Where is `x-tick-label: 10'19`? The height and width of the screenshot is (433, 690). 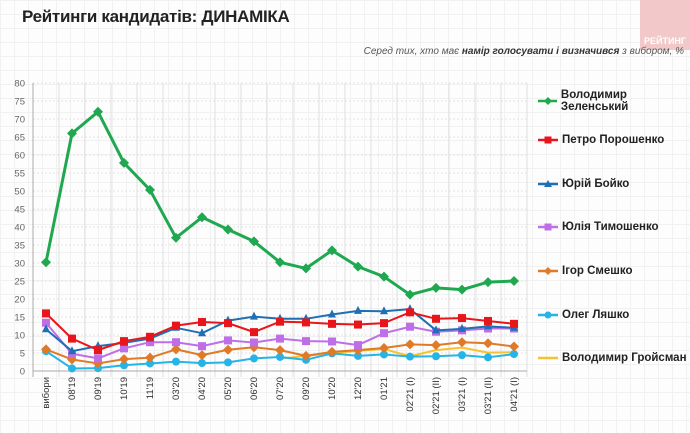
x-tick-label: 10'19 is located at coordinates (124, 388).